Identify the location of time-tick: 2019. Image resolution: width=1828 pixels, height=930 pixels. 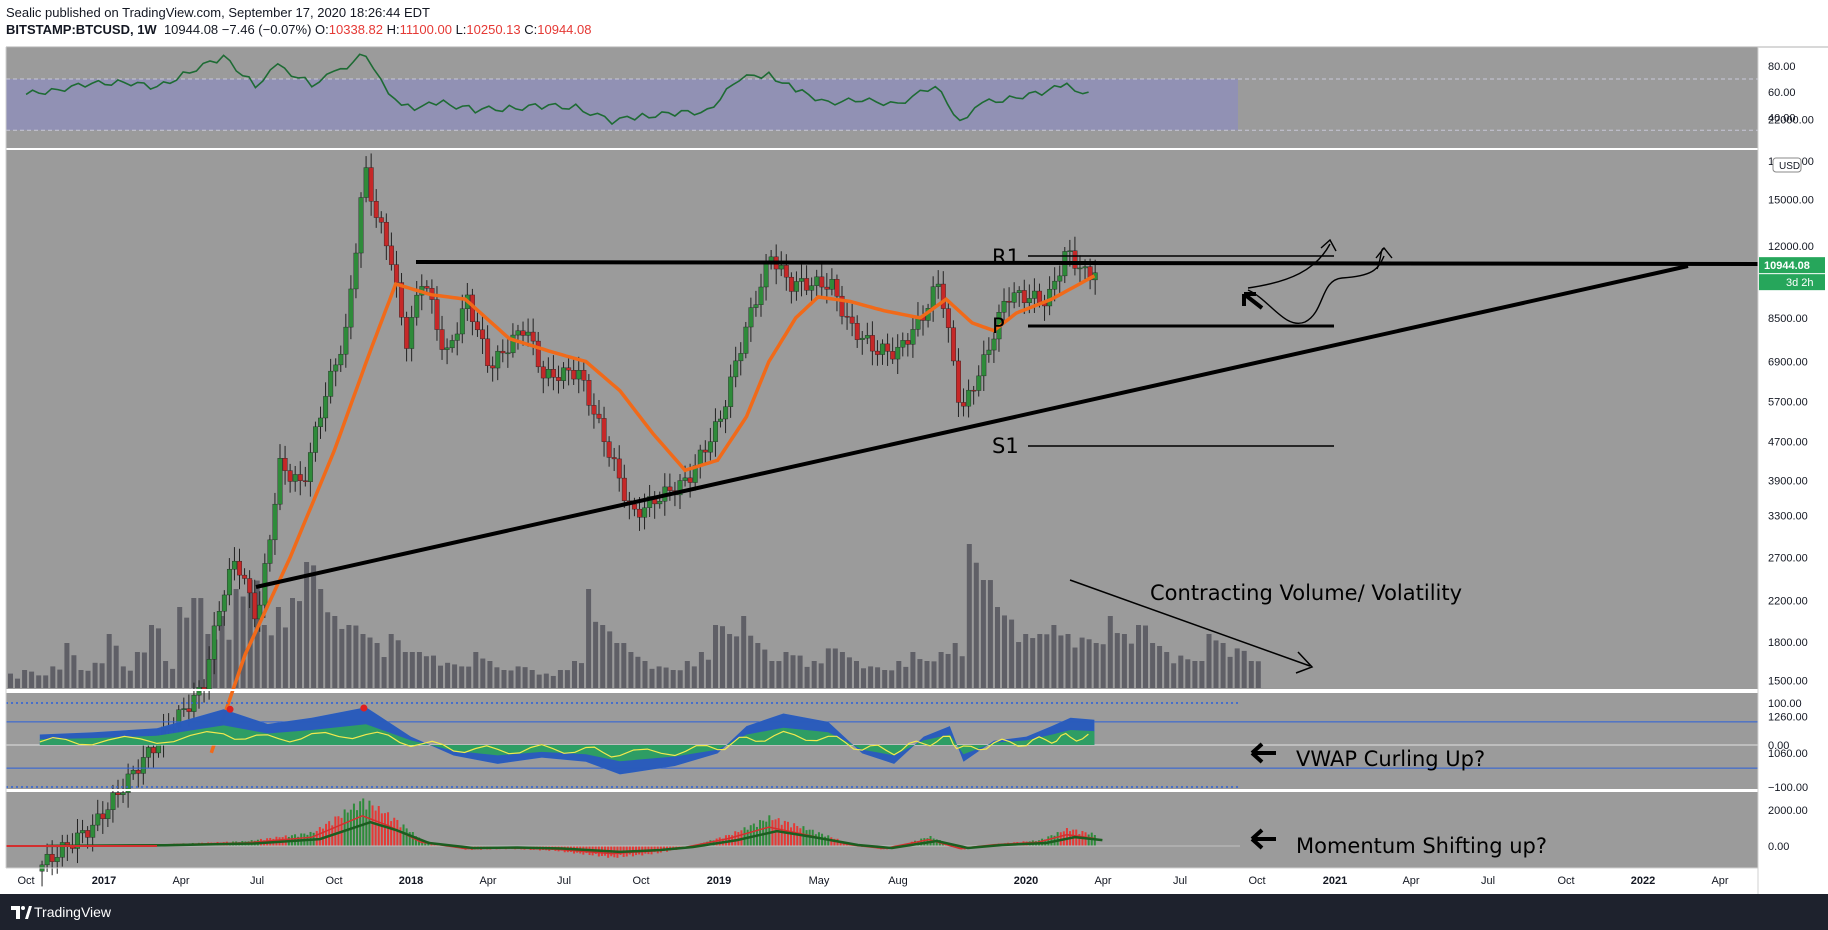
(719, 881).